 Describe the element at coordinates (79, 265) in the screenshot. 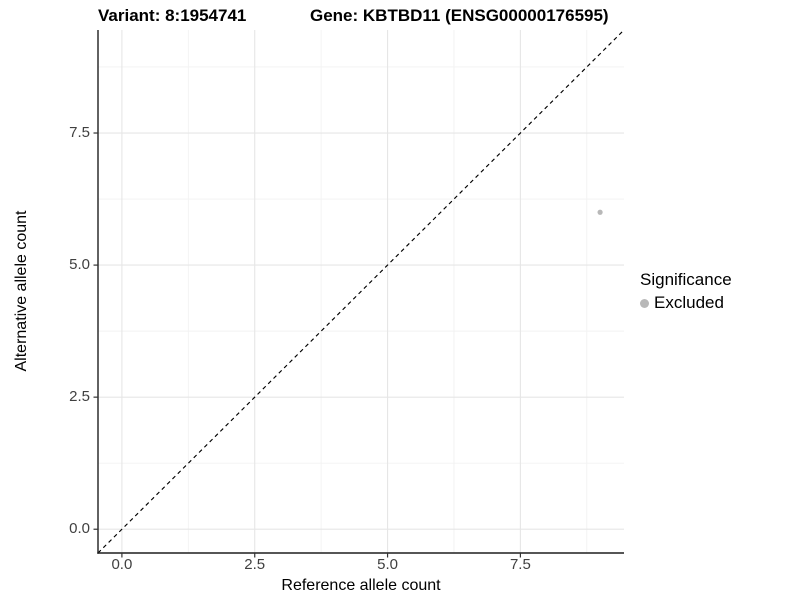

I see `y-tick-label: 5.0` at that location.